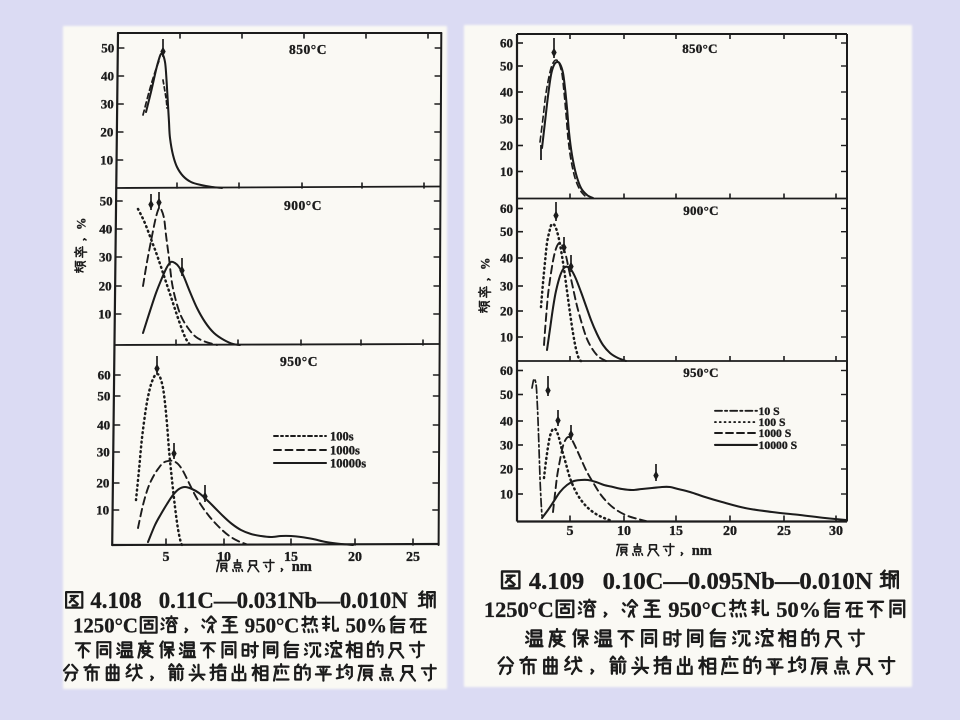  What do you see at coordinates (348, 463) in the screenshot?
I see `svg-text: 10000s` at bounding box center [348, 463].